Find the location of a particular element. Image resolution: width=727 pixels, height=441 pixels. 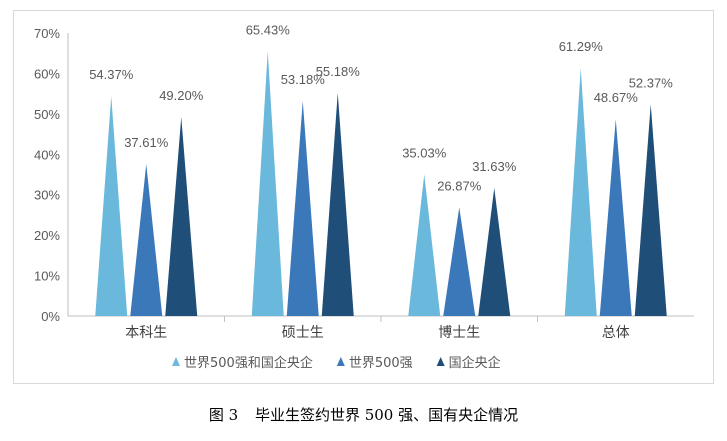

x-tick-label: 博士生 is located at coordinates (459, 332).